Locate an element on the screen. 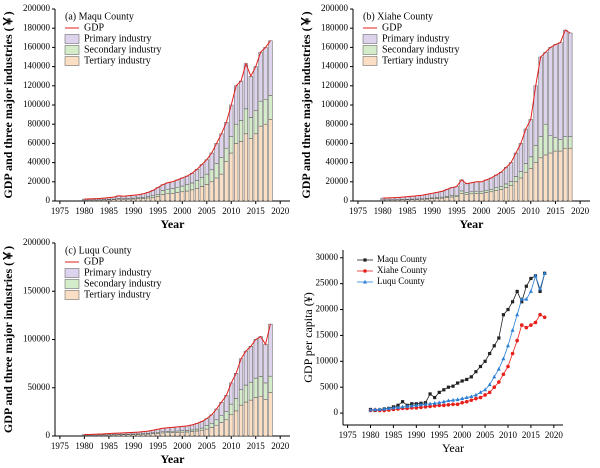 The width and height of the screenshot is (600, 468). legend-label: Secondary industry is located at coordinates (421, 49).